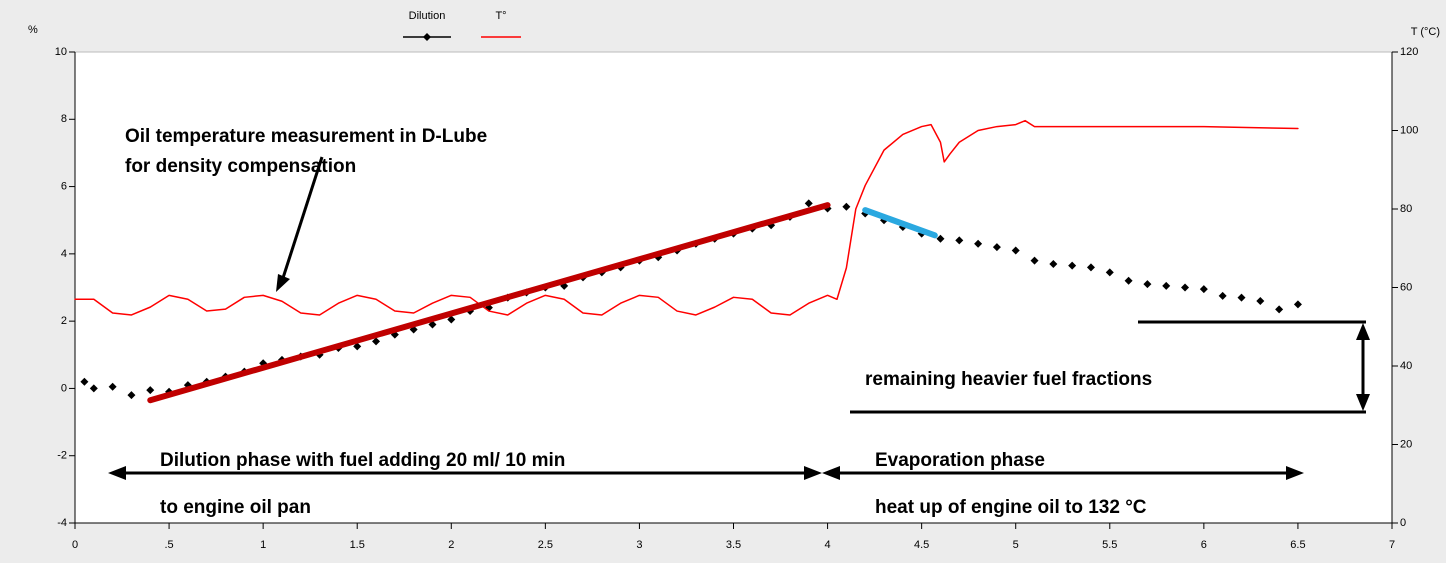  Describe the element at coordinates (1008, 379) in the screenshot. I see `annotation: remaining heavier fuel fractions` at that location.